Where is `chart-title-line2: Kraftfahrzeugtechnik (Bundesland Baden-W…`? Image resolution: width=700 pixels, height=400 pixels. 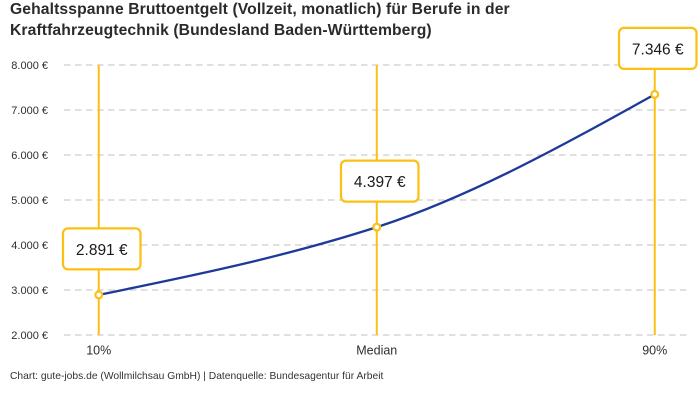
chart-title-line2: Kraftfahrzeugtechnik (Bundesland Baden-W… is located at coordinates (221, 31).